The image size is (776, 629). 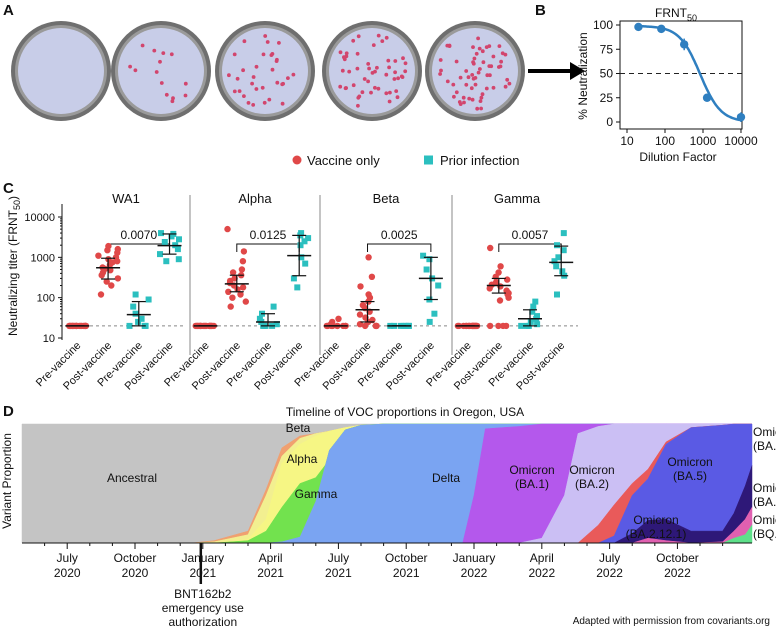 What do you see at coordinates (541, 565) in the screenshot?
I see `voc-tick-label: April 2022` at bounding box center [541, 565].